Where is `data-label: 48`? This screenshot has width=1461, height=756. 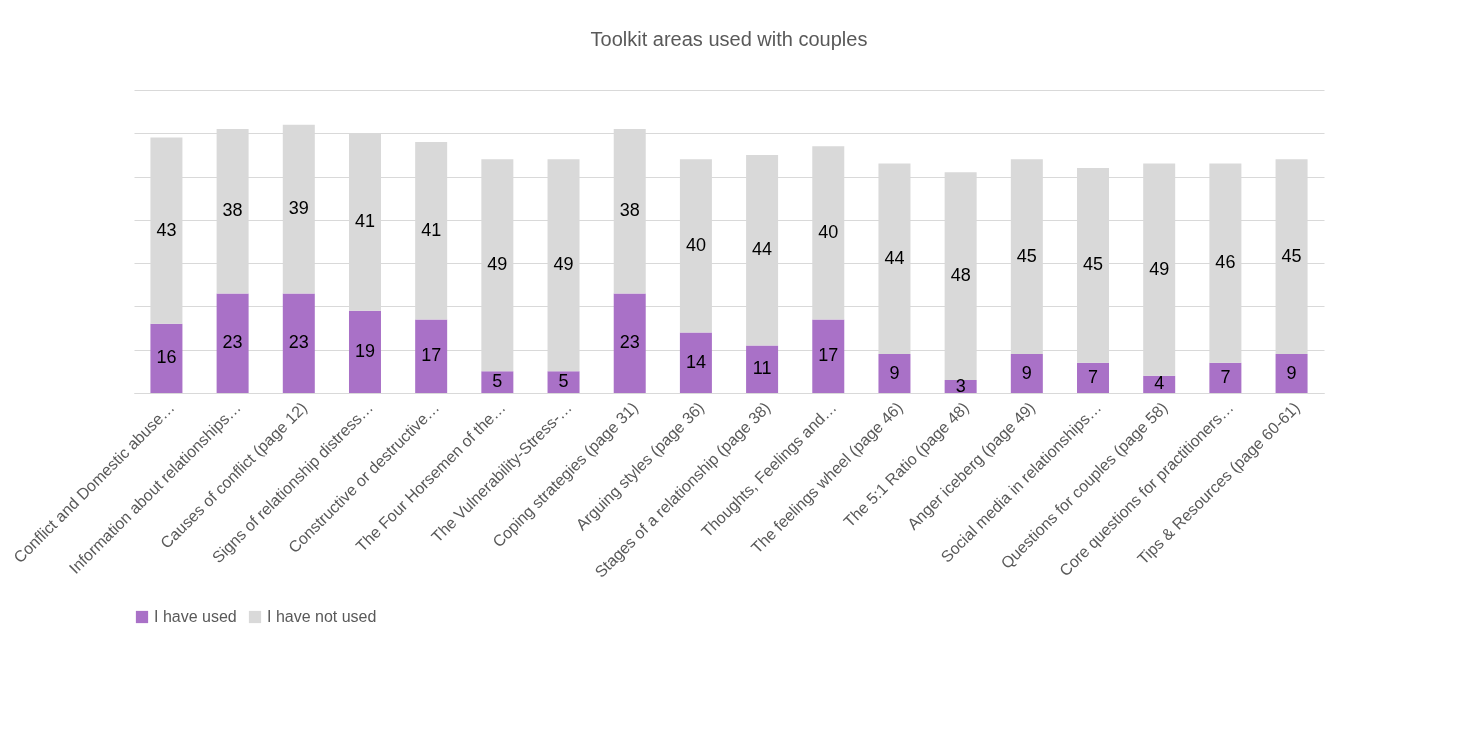 data-label: 48 is located at coordinates (960, 275).